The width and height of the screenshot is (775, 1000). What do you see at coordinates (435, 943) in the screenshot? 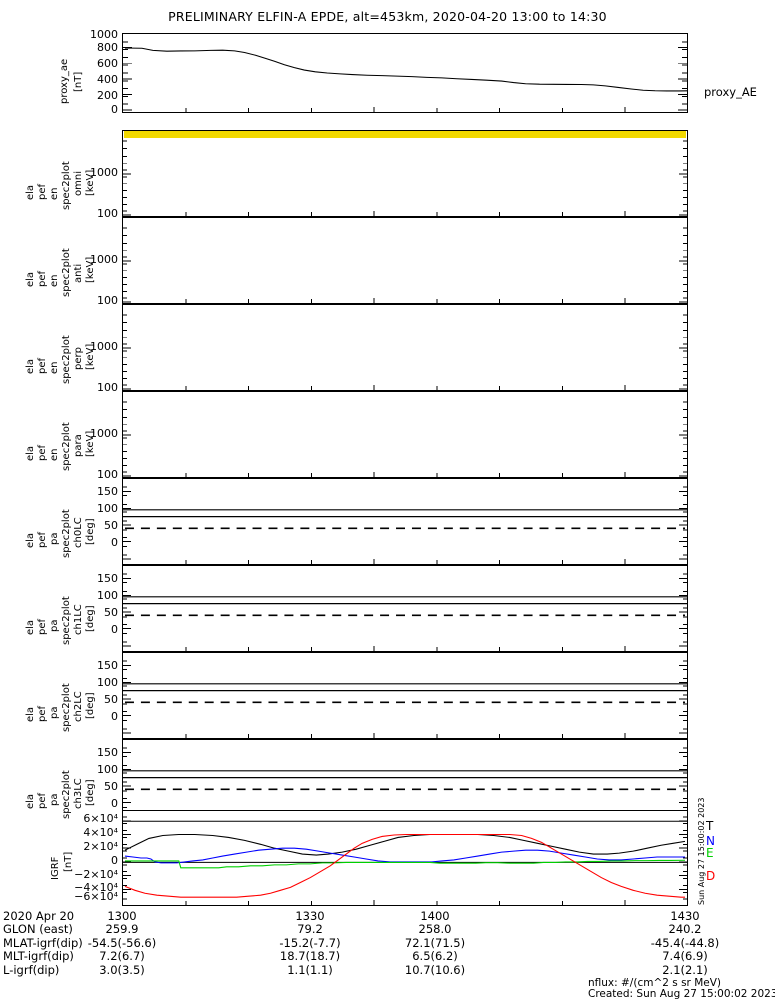
I see `bottom-col-mlat-1400: 72.1(71.5)` at bounding box center [435, 943].